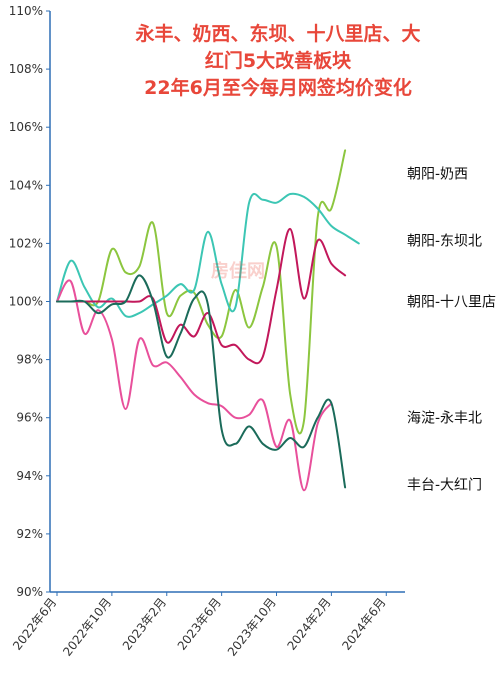 The height and width of the screenshot is (673, 500). I want to click on y-tick-label: 100%, so click(26, 302).